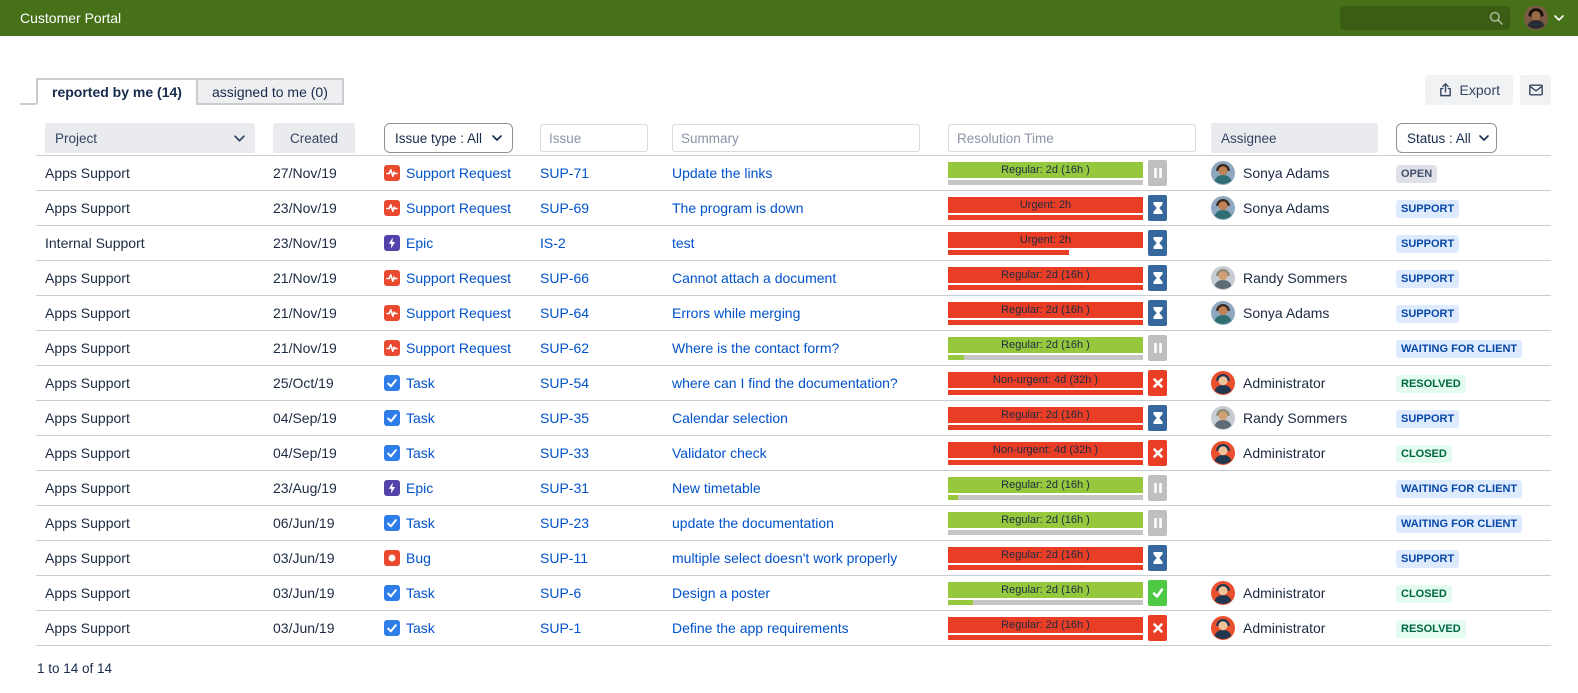  Describe the element at coordinates (754, 278) in the screenshot. I see `issue-summary-link: Cannot attach a document` at that location.